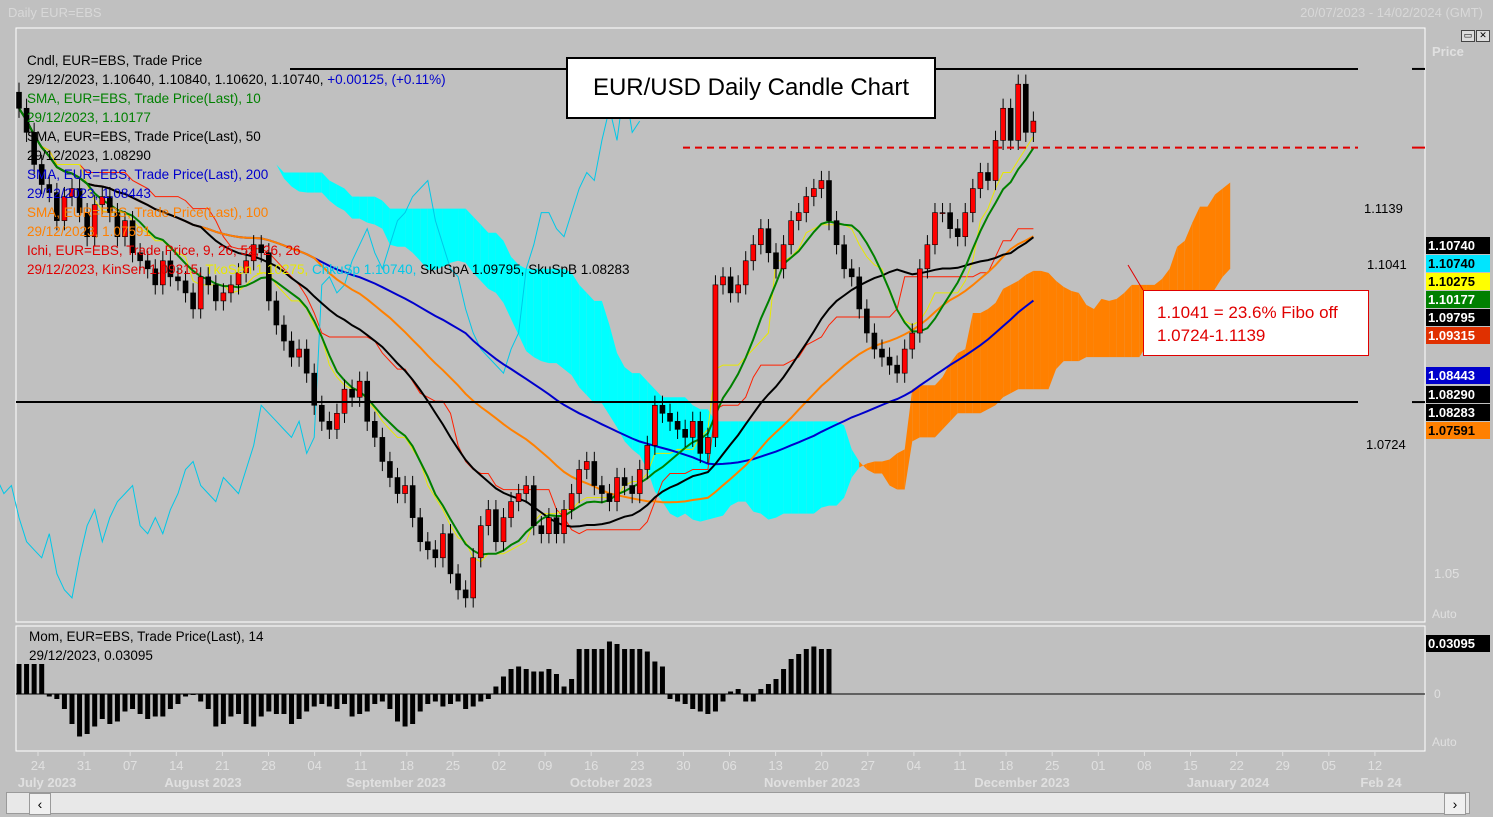  Describe the element at coordinates (960, 765) in the screenshot. I see `x-tick-label: 11` at that location.